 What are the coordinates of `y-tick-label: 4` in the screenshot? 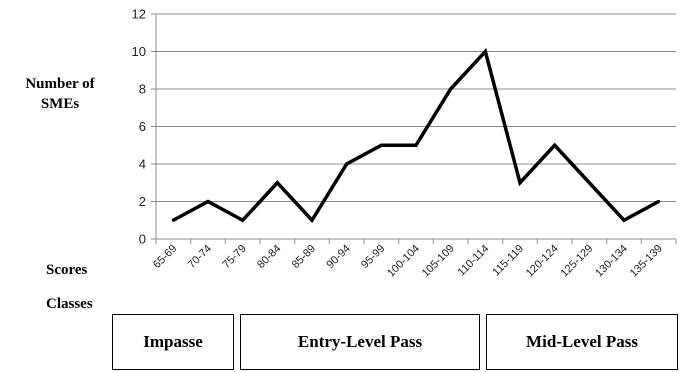 It's located at (142, 164).